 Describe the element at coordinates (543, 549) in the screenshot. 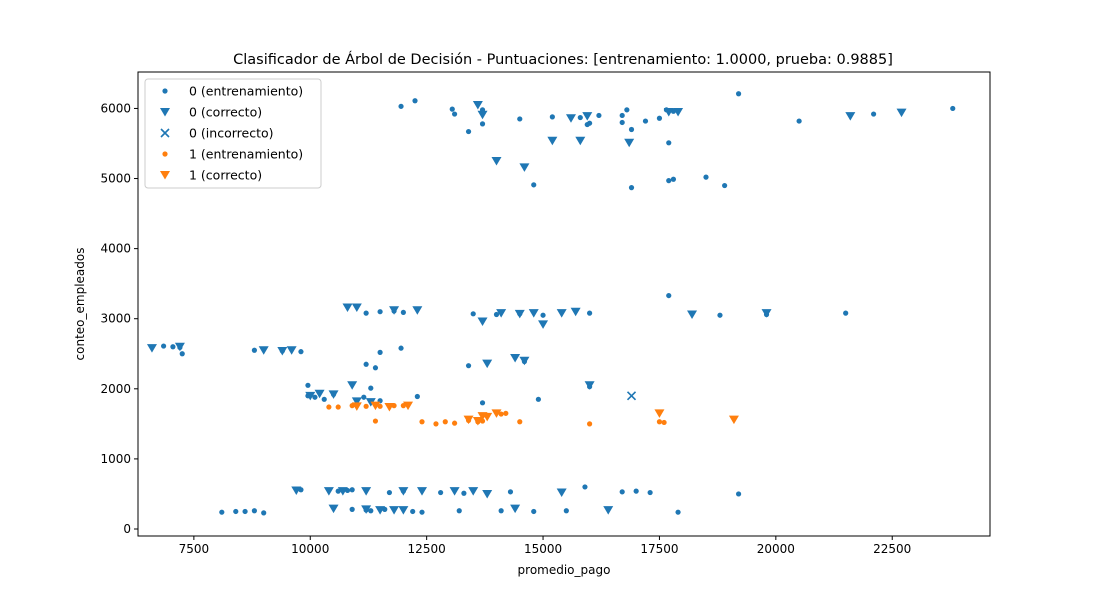

I see `x-tick-label: 15000` at that location.